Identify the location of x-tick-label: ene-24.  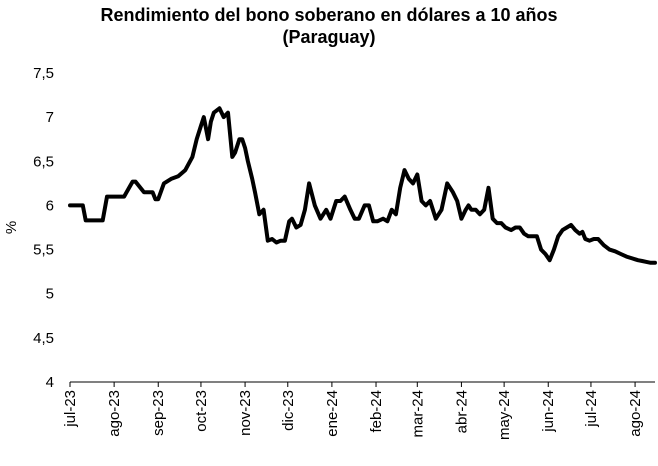
(332, 413).